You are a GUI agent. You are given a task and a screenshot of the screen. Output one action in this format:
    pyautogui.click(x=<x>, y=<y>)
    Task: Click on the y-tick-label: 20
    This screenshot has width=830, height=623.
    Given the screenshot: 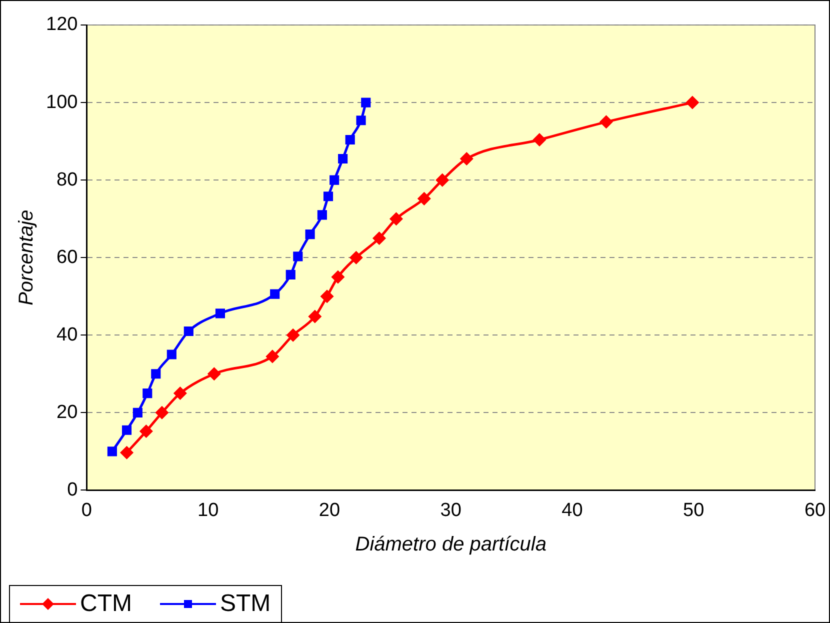 What is the action you would take?
    pyautogui.click(x=67, y=412)
    